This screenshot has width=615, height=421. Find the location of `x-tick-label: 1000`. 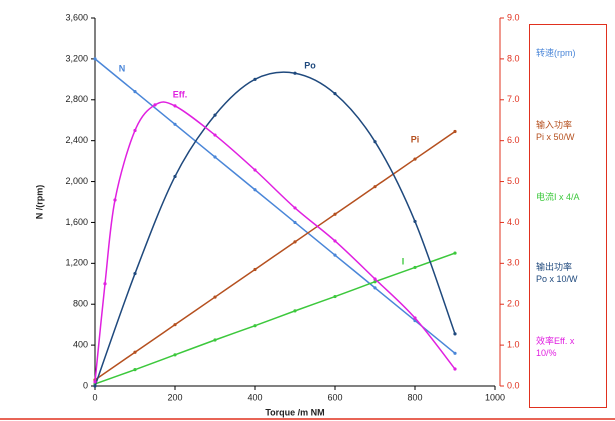

x-tick-label: 1000 is located at coordinates (495, 397).